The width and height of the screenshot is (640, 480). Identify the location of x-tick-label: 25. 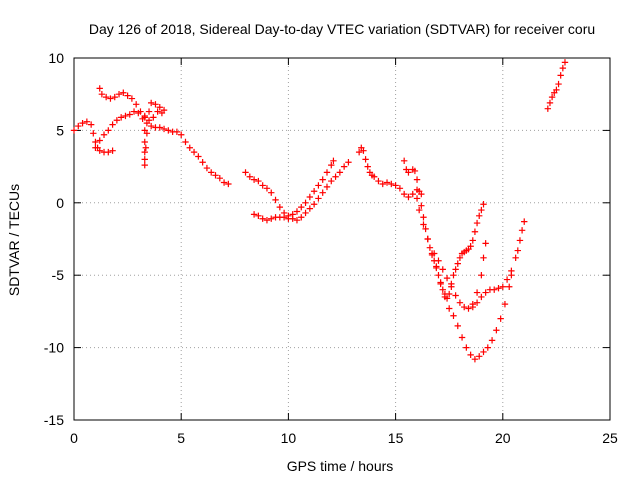
(610, 438).